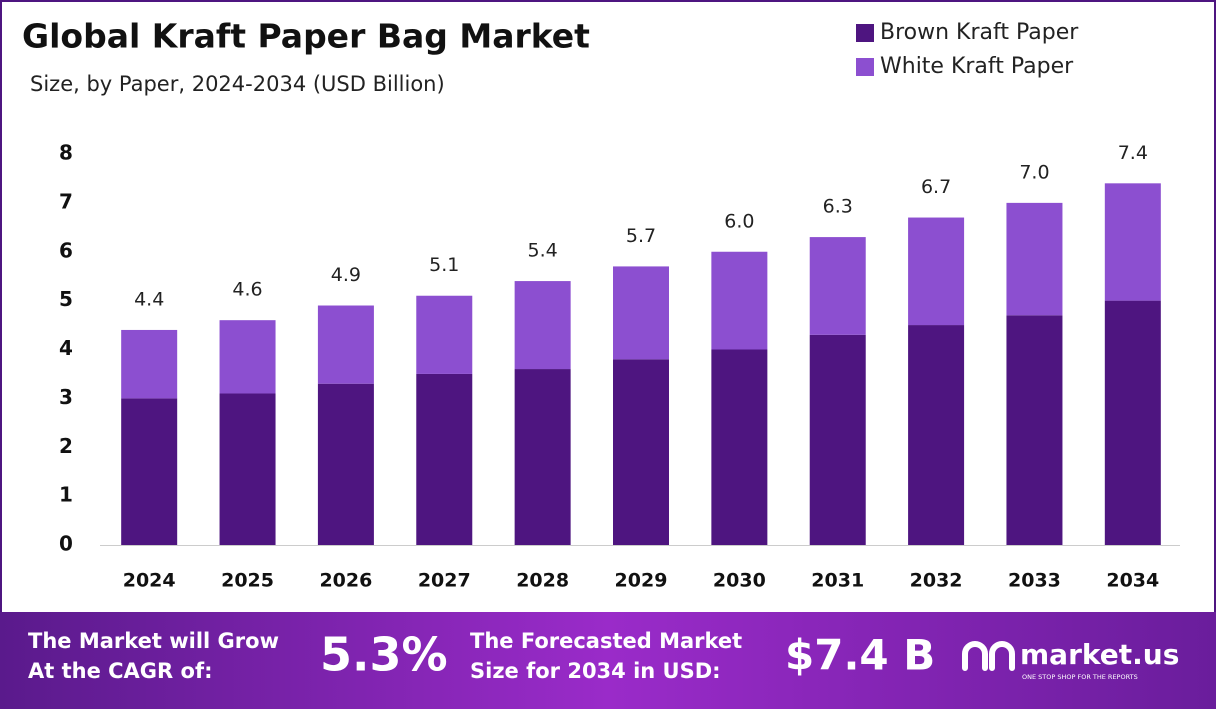 This screenshot has width=1216, height=709. I want to click on y-tick-label: 3, so click(66, 397).